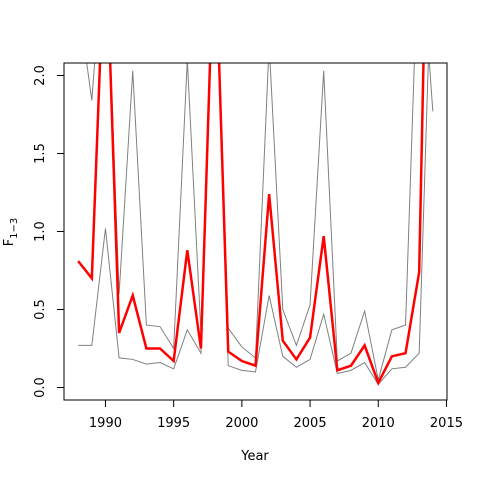 The image size is (480, 480). I want to click on x-tick-label: 2010, so click(378, 423).